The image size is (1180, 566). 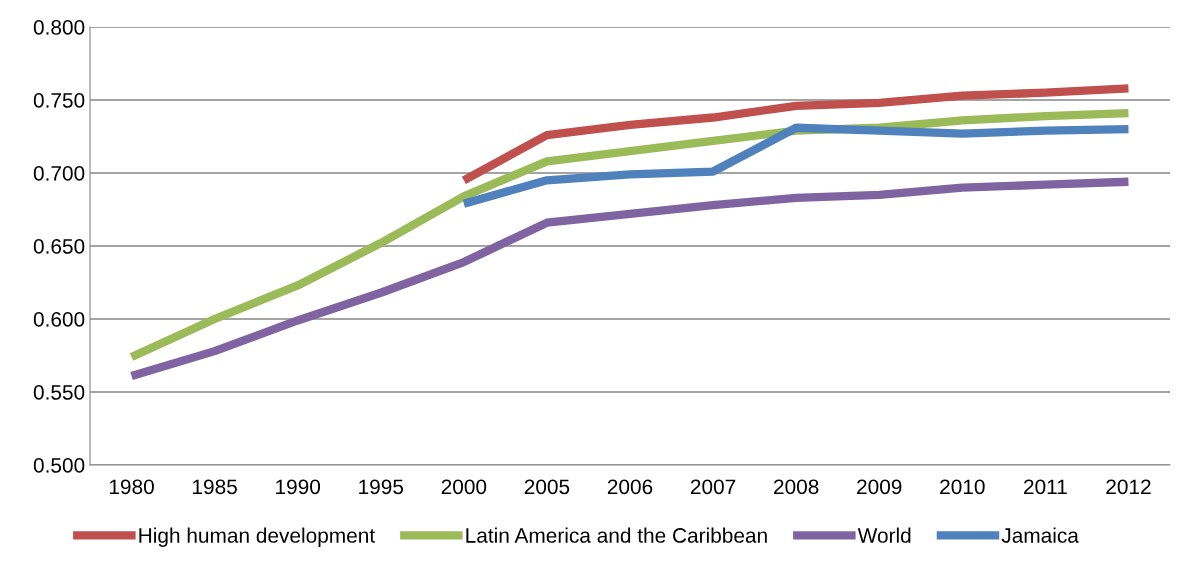 I want to click on y-tick-label: 0.600, so click(x=59, y=319).